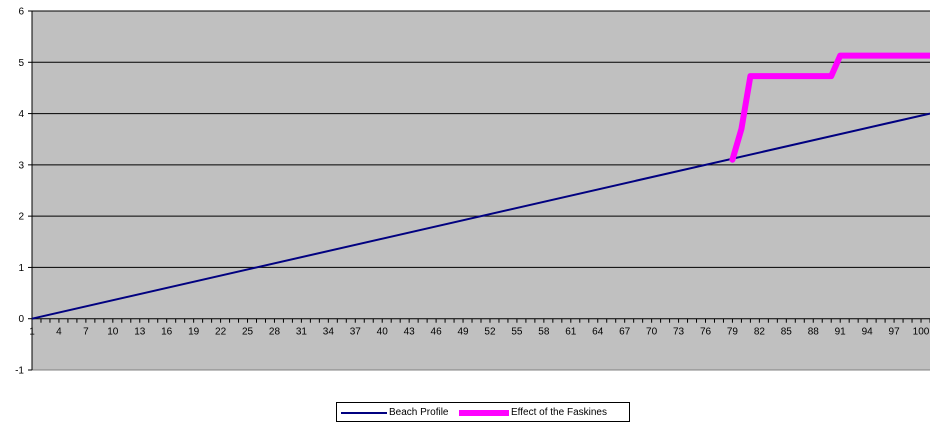 The image size is (930, 430). I want to click on x-tick-label: 43, so click(410, 332).